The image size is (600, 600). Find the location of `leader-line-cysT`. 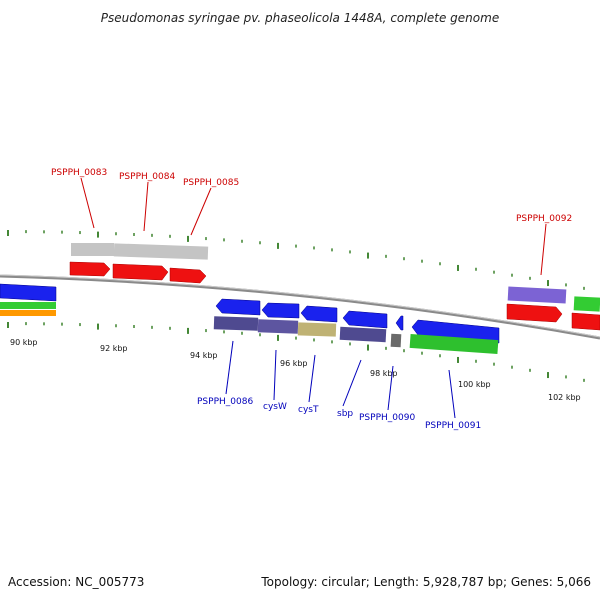

leader-line-cysT is located at coordinates (312, 378).